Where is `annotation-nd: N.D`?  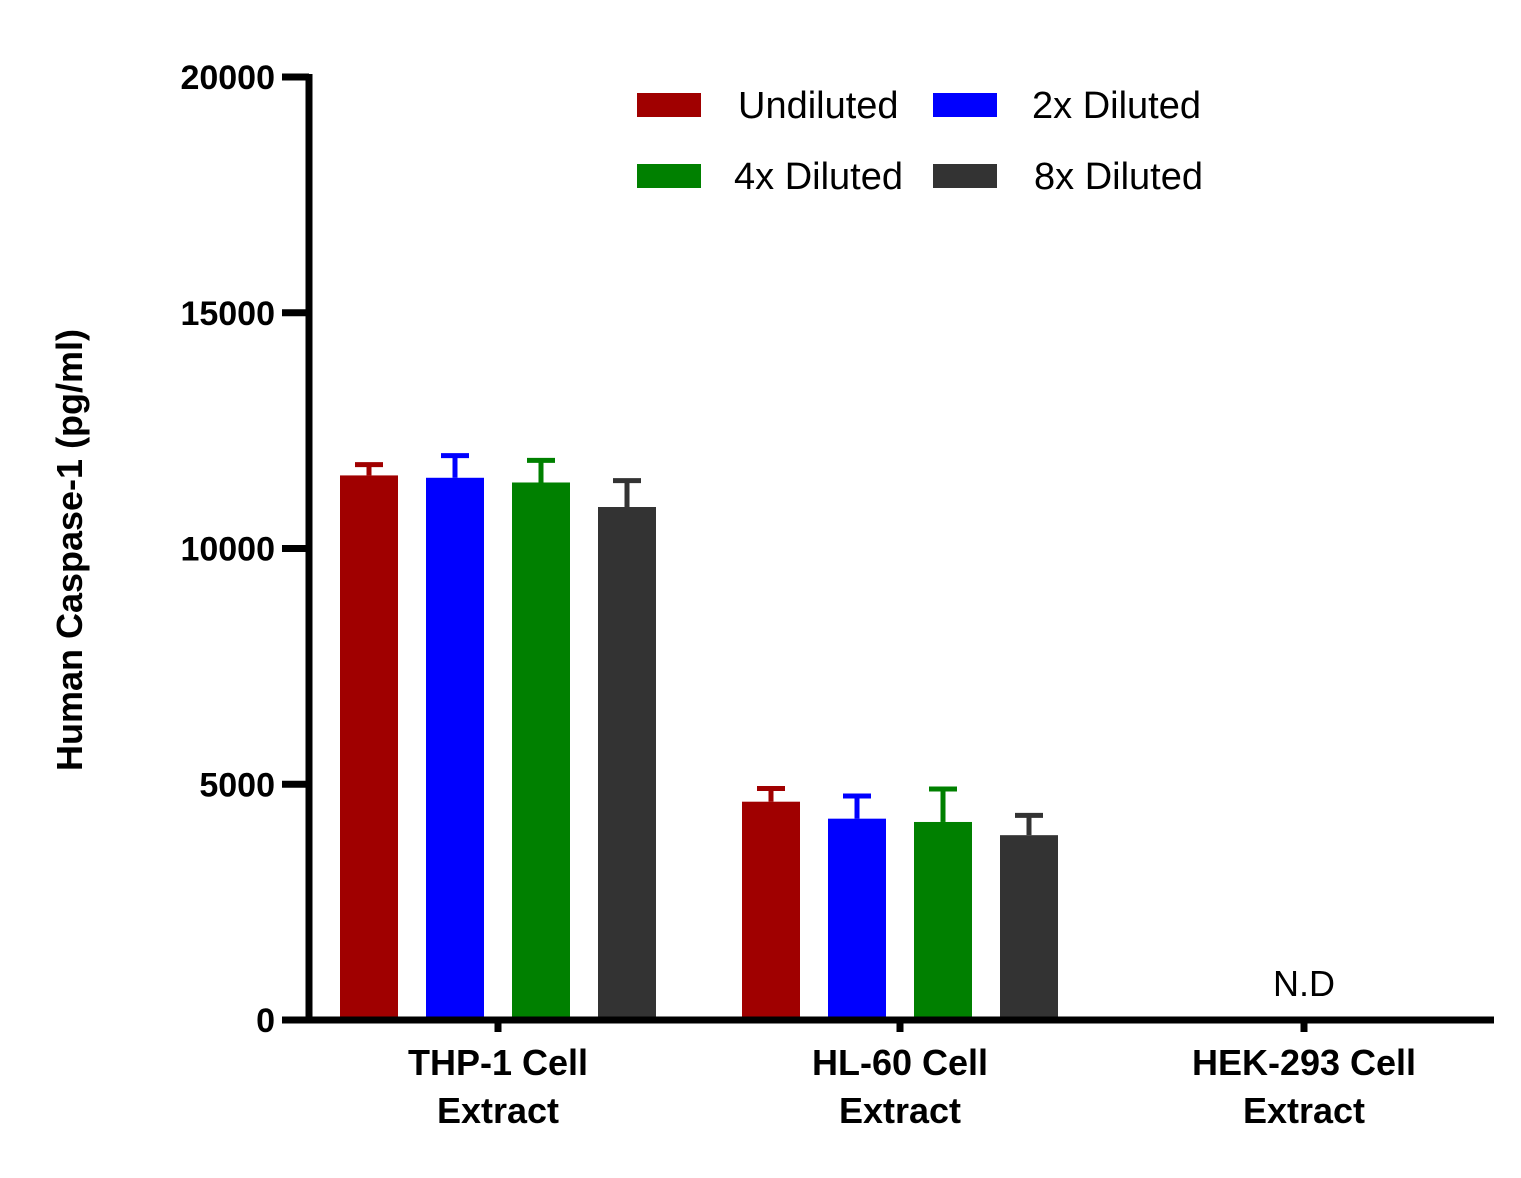 annotation-nd: N.D is located at coordinates (1304, 983).